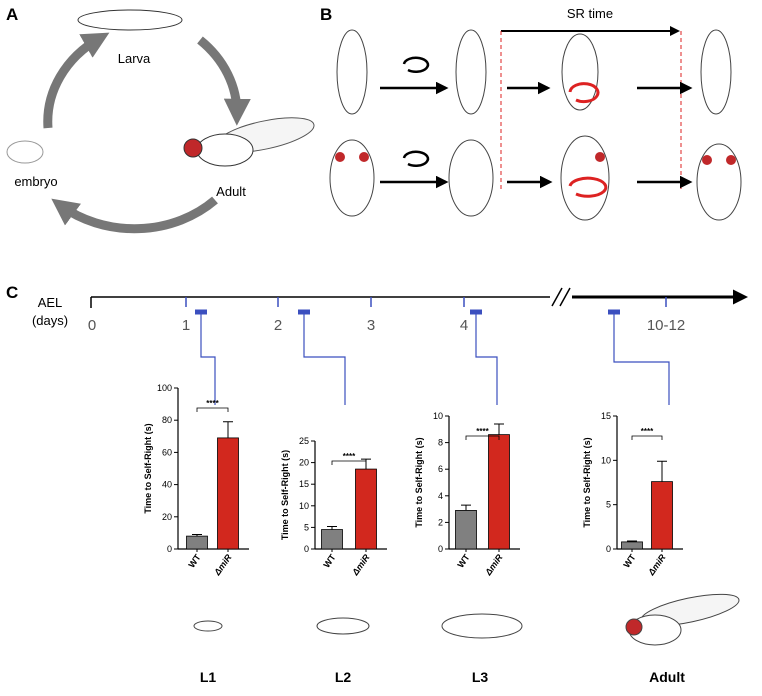 The width and height of the screenshot is (762, 696). Describe the element at coordinates (12, 292) in the screenshot. I see `panel-label: C` at that location.